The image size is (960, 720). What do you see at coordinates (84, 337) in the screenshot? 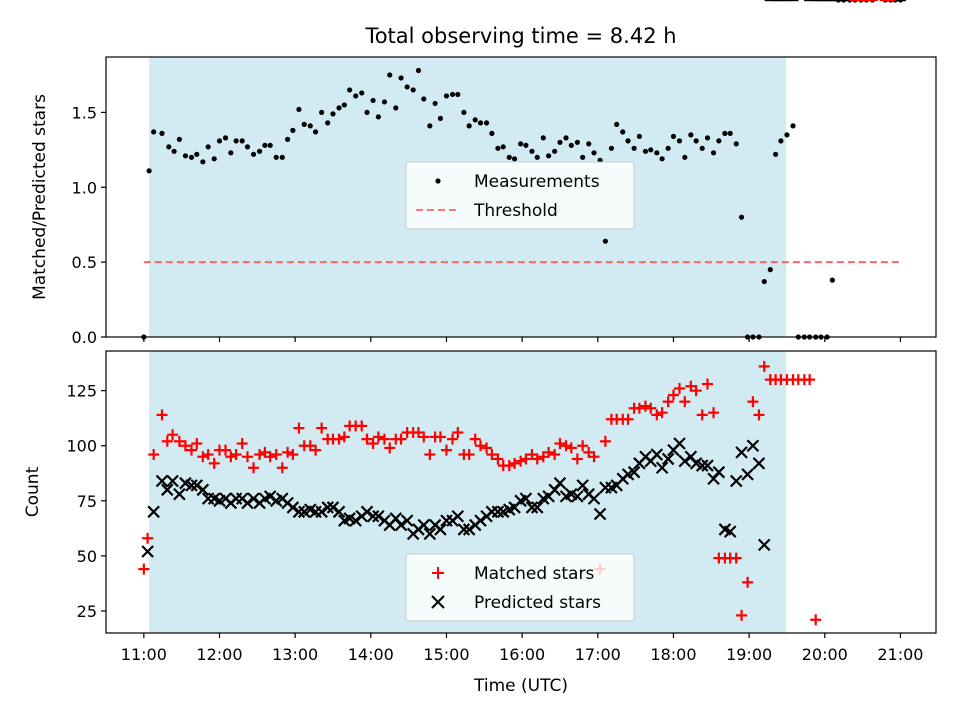
I see `y-tick-label: 0.0` at bounding box center [84, 337].